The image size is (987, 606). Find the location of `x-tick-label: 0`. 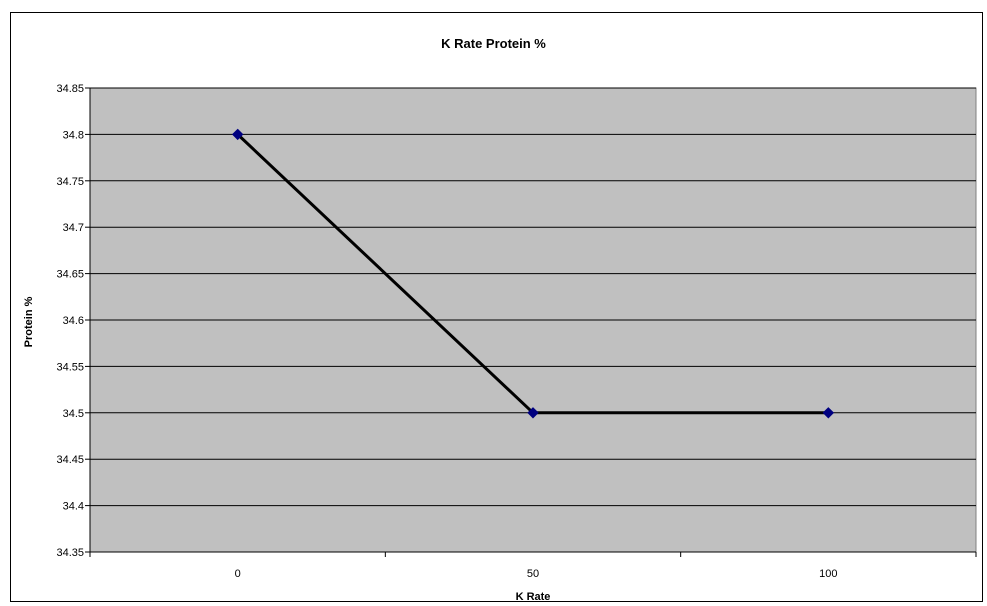

x-tick-label: 0 is located at coordinates (238, 574).